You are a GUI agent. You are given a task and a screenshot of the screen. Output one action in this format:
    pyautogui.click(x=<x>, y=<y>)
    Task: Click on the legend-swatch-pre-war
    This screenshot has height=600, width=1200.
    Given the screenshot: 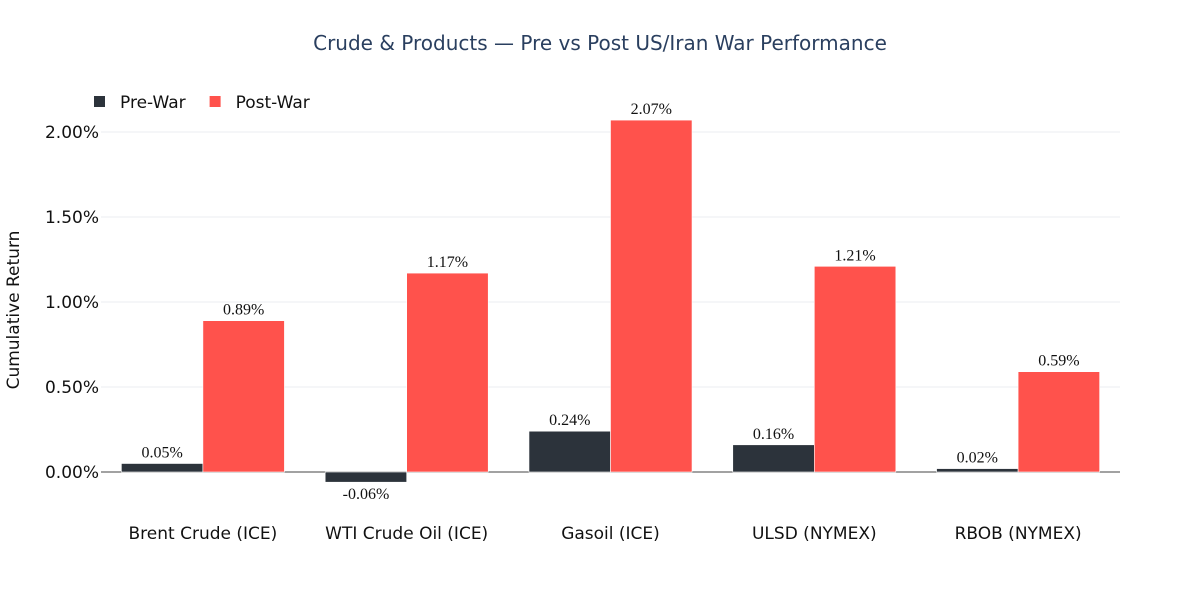 What is the action you would take?
    pyautogui.click(x=99, y=101)
    